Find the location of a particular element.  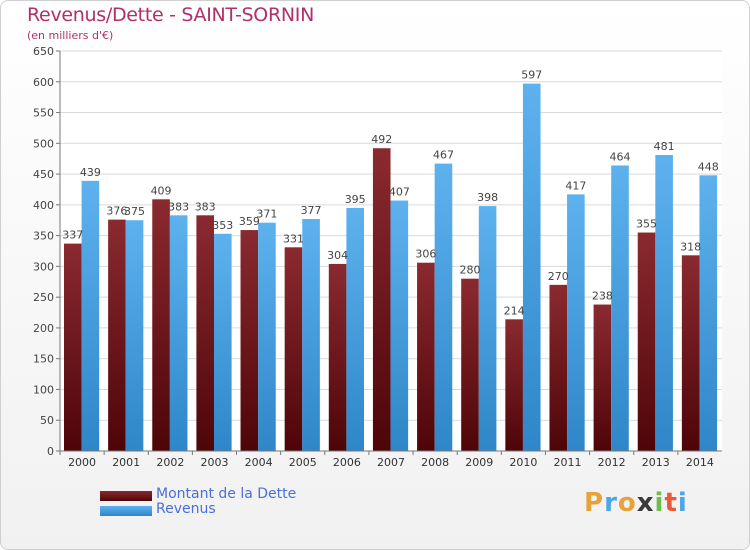

logo-letter: r is located at coordinates (611, 503).